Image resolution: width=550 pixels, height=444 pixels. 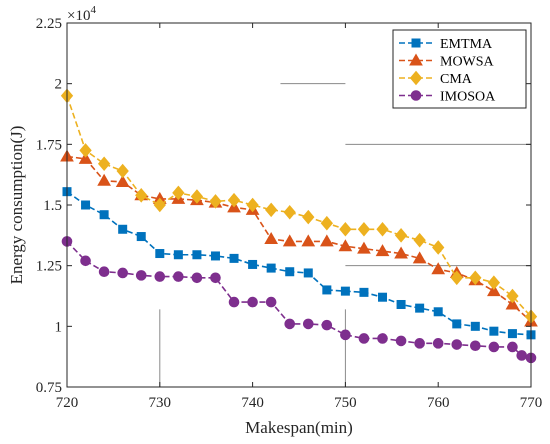 What do you see at coordinates (52, 206) in the screenshot?
I see `y-tick-label: 1.5` at bounding box center [52, 206].